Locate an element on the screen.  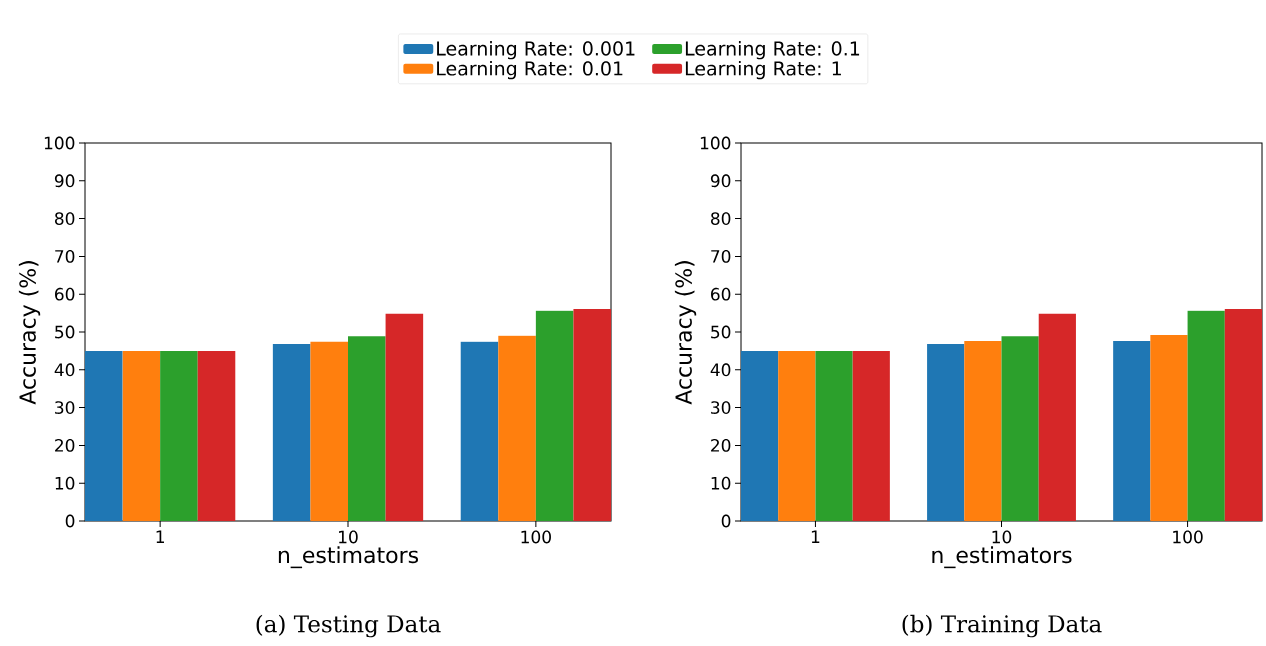
text: (a) Testing Data is located at coordinates (348, 626).